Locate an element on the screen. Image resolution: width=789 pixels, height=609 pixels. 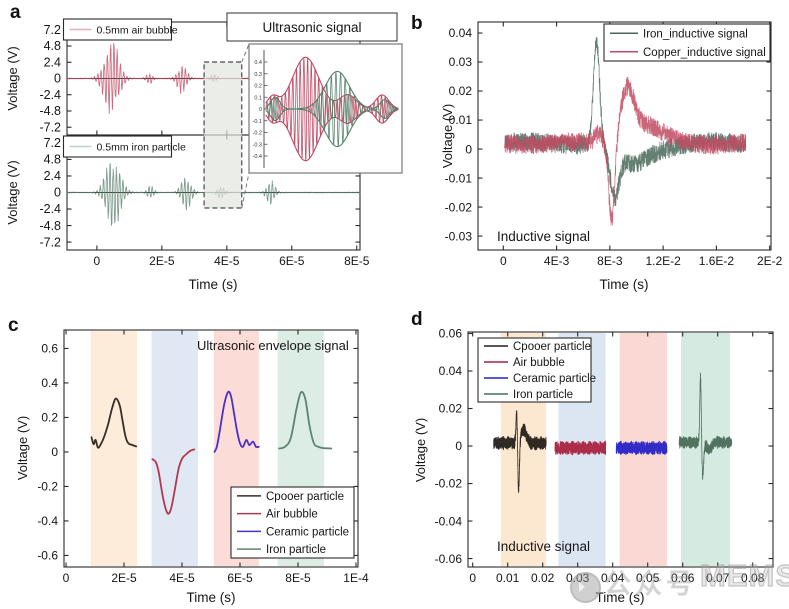
legend-label: 0.5mm air bubble is located at coordinates (137, 31).